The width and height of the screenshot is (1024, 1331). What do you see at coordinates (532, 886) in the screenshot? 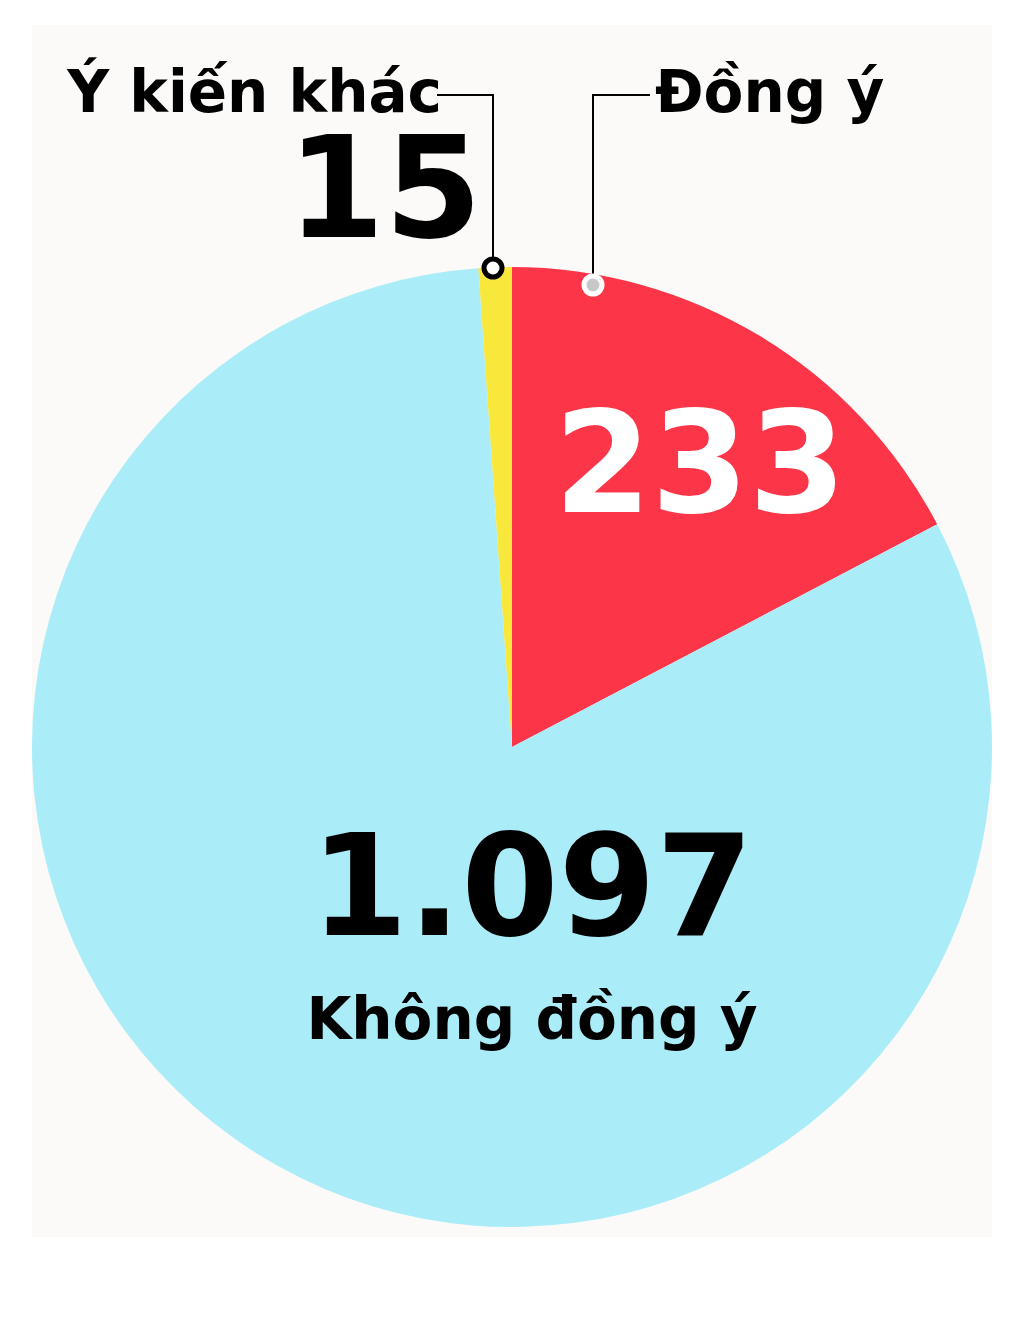
I see `data-label: 1.097` at bounding box center [532, 886].